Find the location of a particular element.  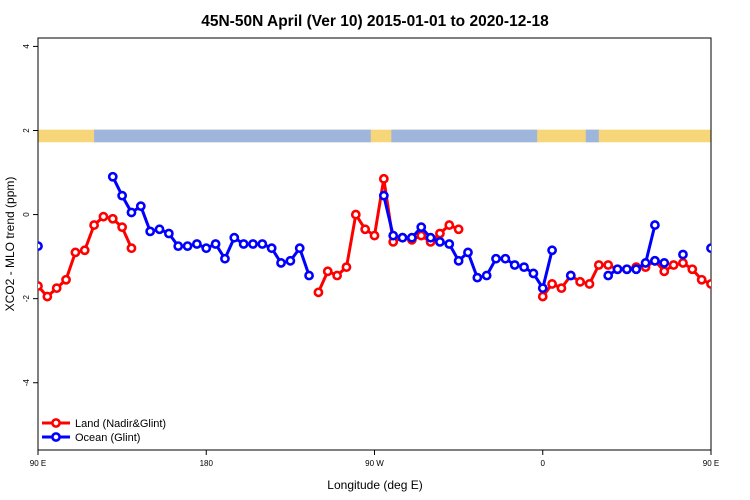

y-tick-label: 2 is located at coordinates (26, 130).